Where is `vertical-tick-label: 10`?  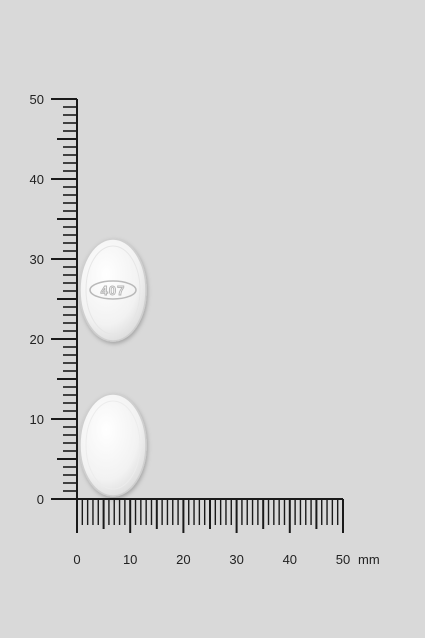 vertical-tick-label: 10 is located at coordinates (37, 419).